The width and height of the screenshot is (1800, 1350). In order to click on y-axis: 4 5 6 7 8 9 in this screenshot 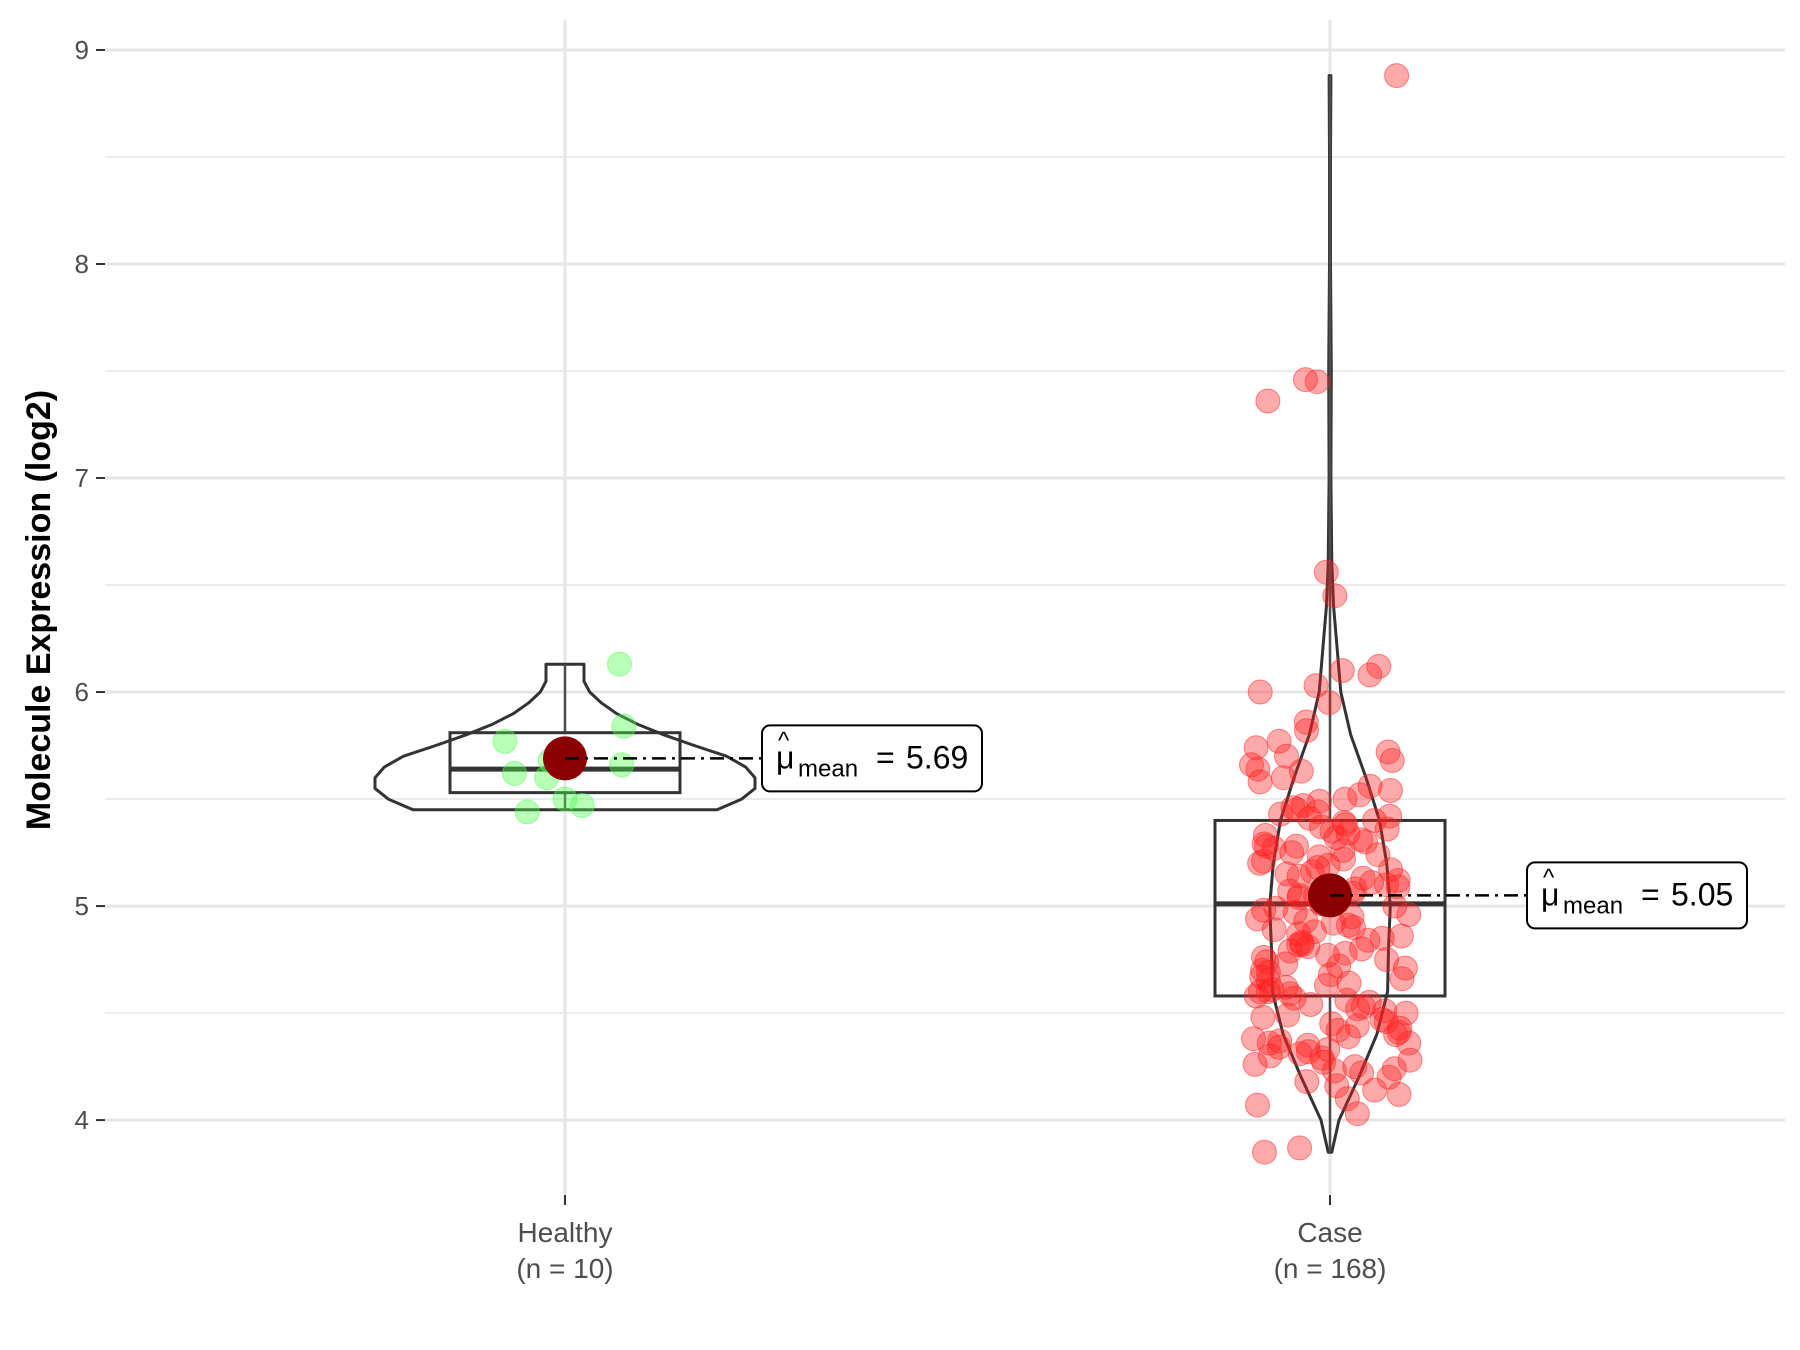, I will do `click(90, 585)`.